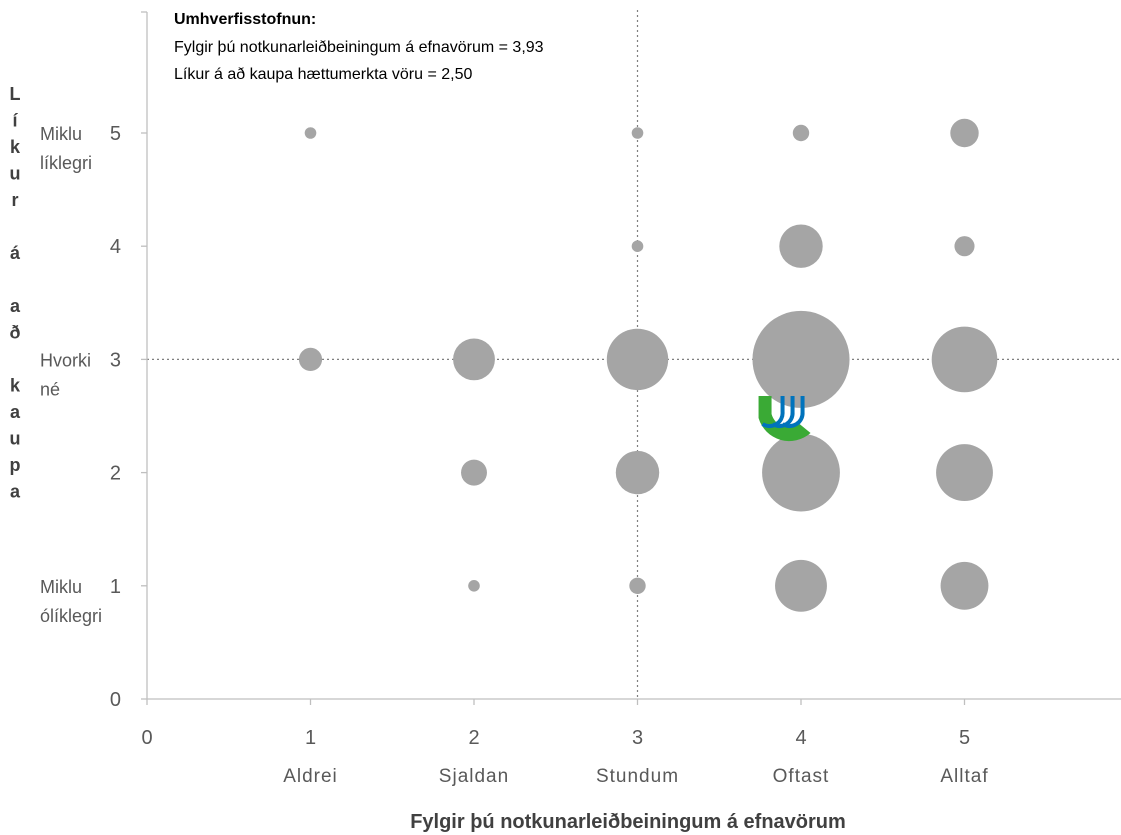 The width and height of the screenshot is (1121, 835). Describe the element at coordinates (146, 738) in the screenshot. I see `x-tick-label: 0` at that location.